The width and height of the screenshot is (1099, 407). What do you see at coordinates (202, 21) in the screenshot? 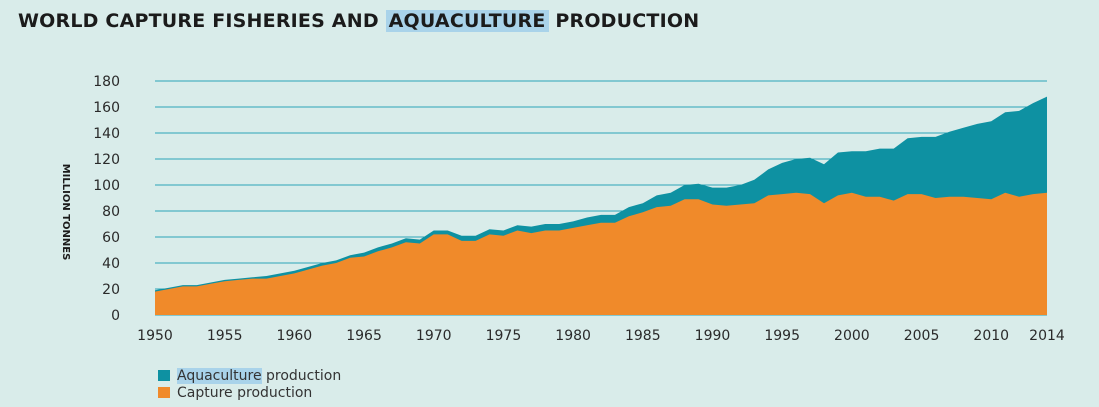
I see `chart-title-part1: WORLD CAPTURE FISHERIES AND` at bounding box center [202, 21].